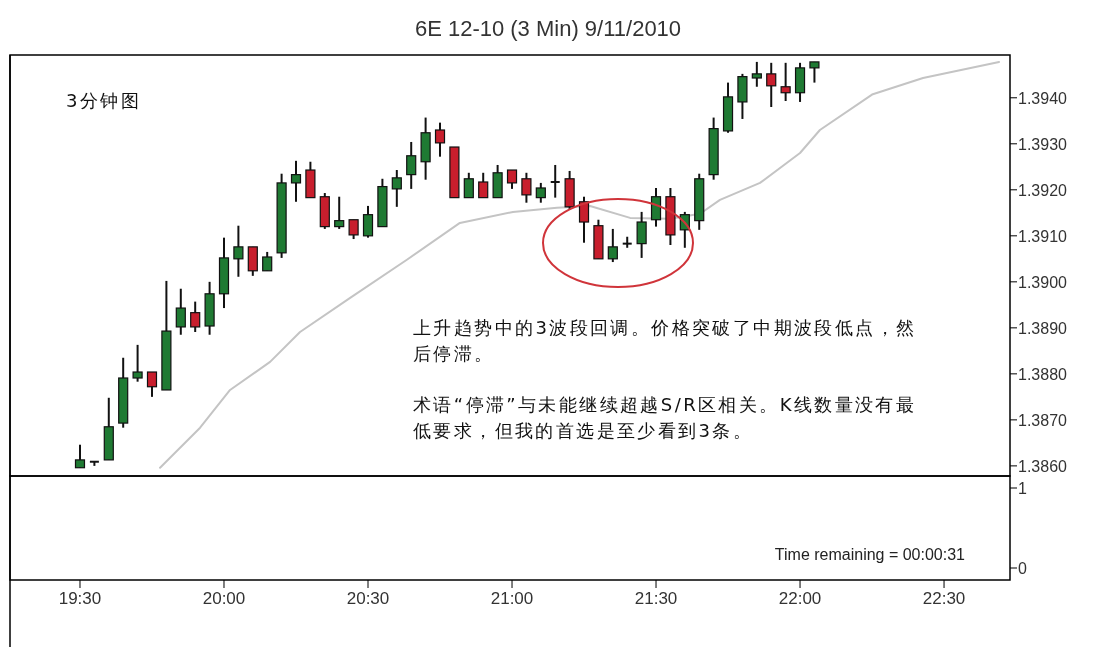  I want to click on x-tick-label: 21:30, so click(656, 598).